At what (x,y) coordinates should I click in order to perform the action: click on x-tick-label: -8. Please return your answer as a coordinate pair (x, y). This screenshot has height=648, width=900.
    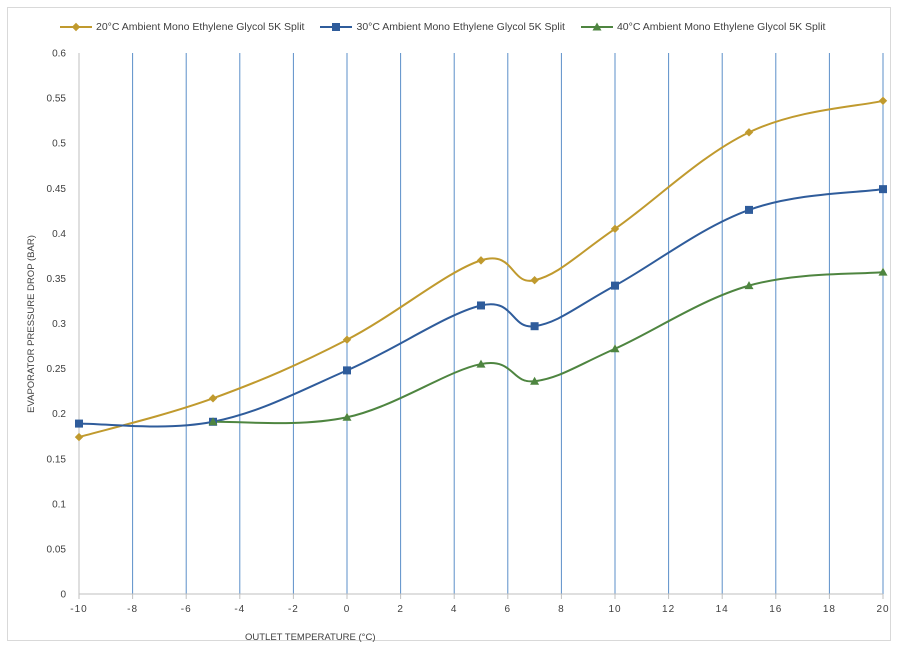
    Looking at the image, I should click on (132, 609).